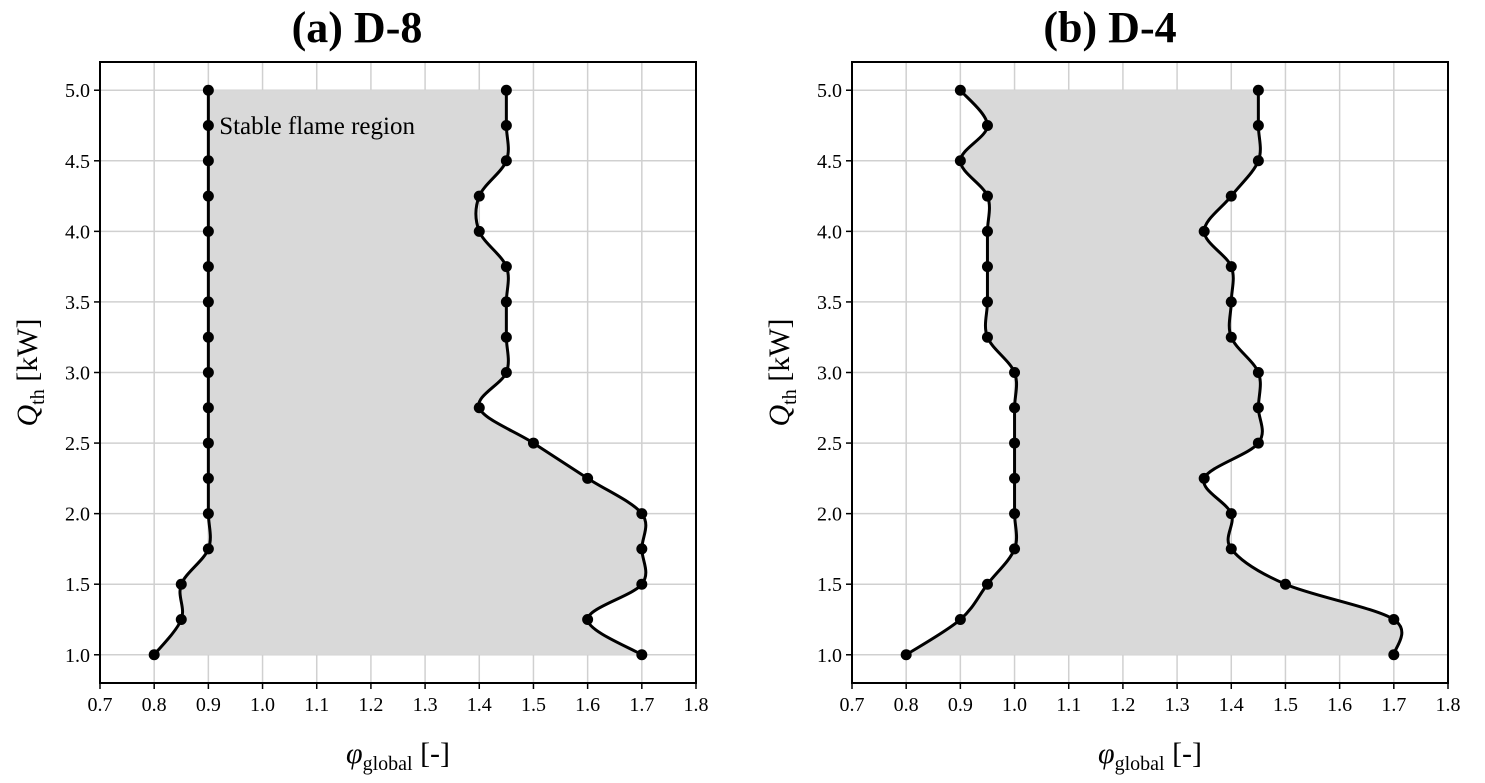 Image resolution: width=1485 pixels, height=783 pixels. Describe the element at coordinates (1068, 705) in the screenshot. I see `x-tick-label: 1.1` at that location.